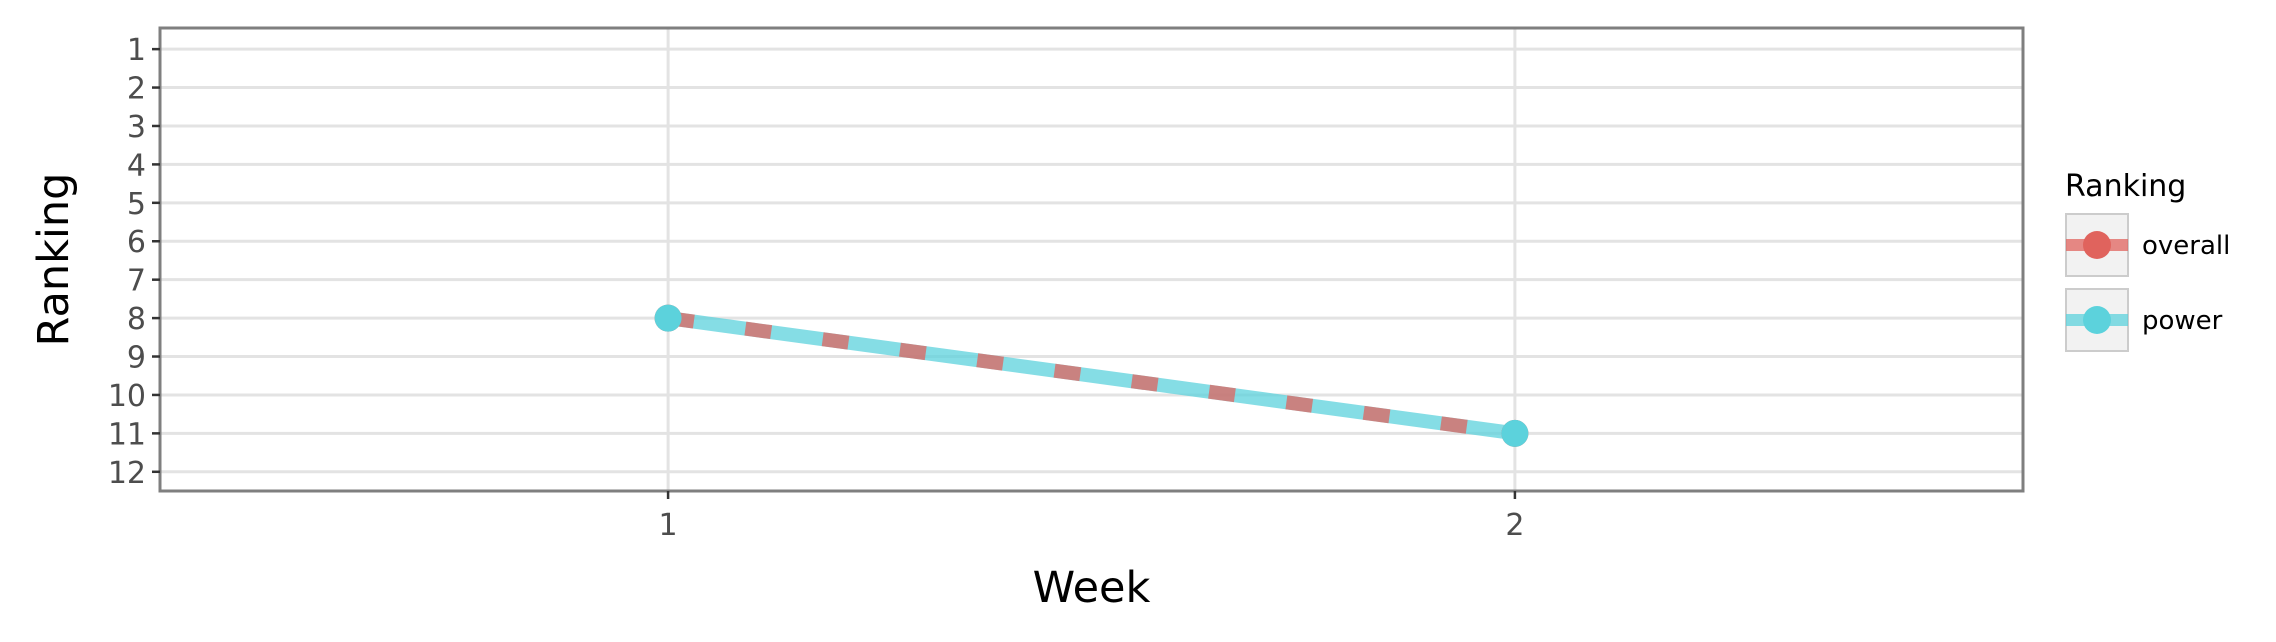 The height and width of the screenshot is (642, 2276). I want to click on y-tick-label: 7, so click(136, 281).